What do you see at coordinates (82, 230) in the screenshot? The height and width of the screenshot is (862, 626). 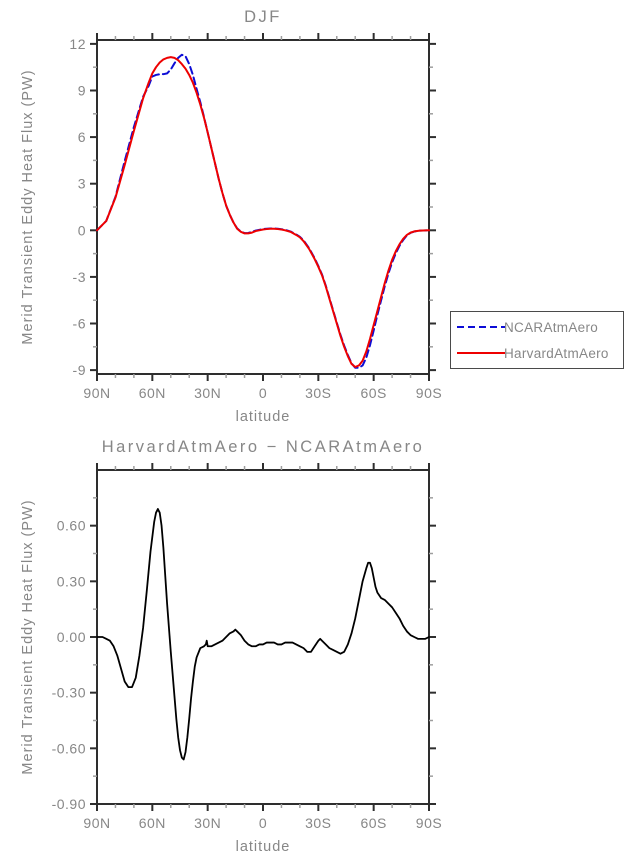 I see `y-tick-label: 0` at bounding box center [82, 230].